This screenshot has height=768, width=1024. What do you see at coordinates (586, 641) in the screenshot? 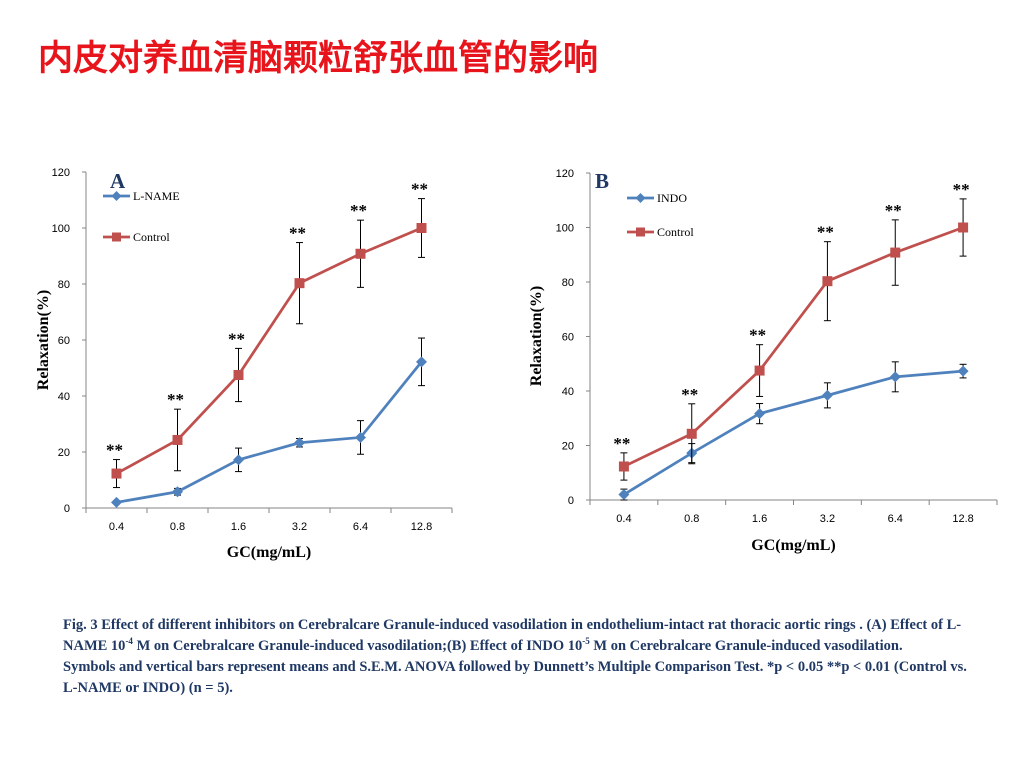
I see `caption-sup-2: -5` at bounding box center [586, 641].